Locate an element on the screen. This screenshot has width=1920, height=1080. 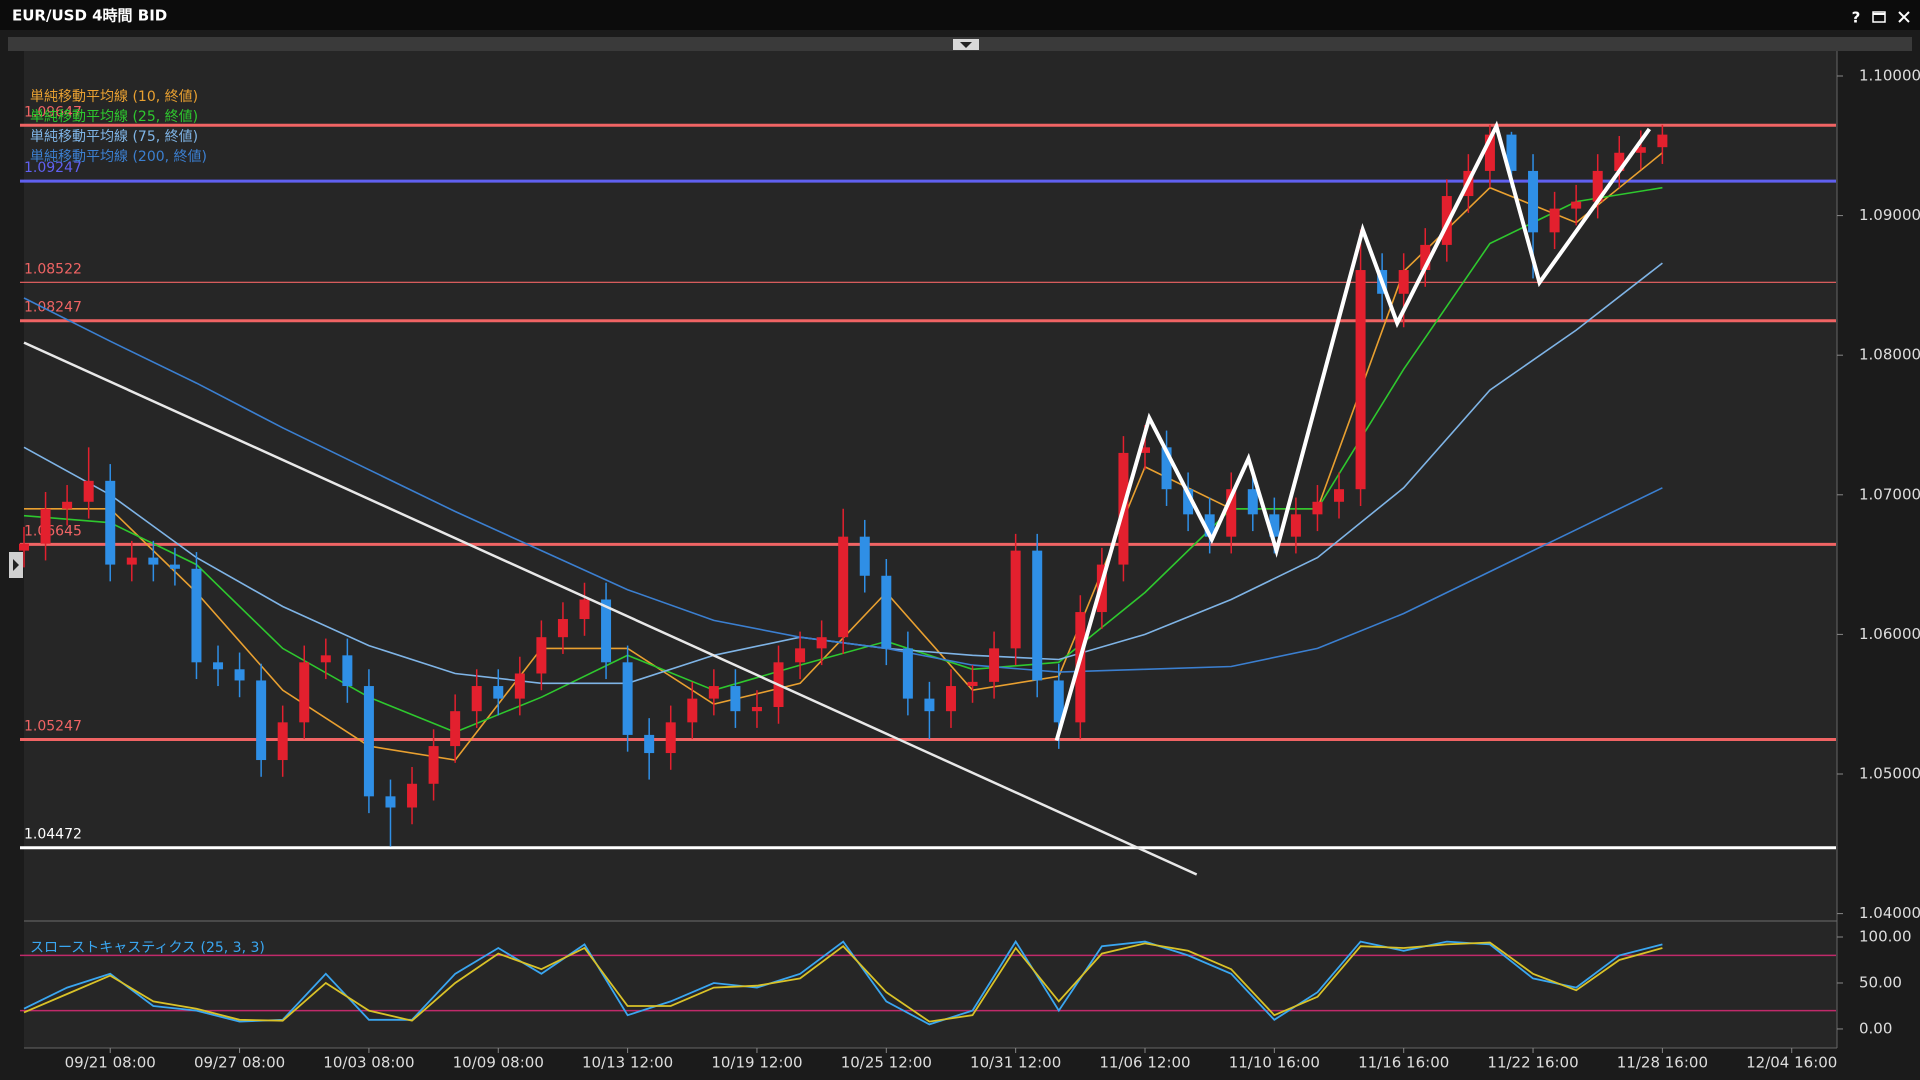
collapse-toggle is located at coordinates (966, 44).